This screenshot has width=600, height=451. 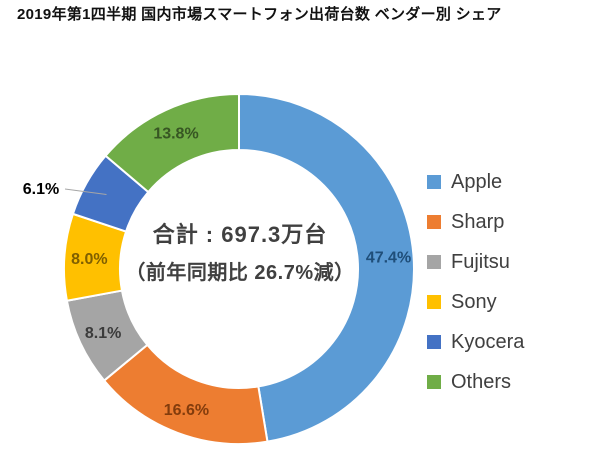 What do you see at coordinates (480, 261) in the screenshot?
I see `legend-label-fujitsu: Fujitsu` at bounding box center [480, 261].